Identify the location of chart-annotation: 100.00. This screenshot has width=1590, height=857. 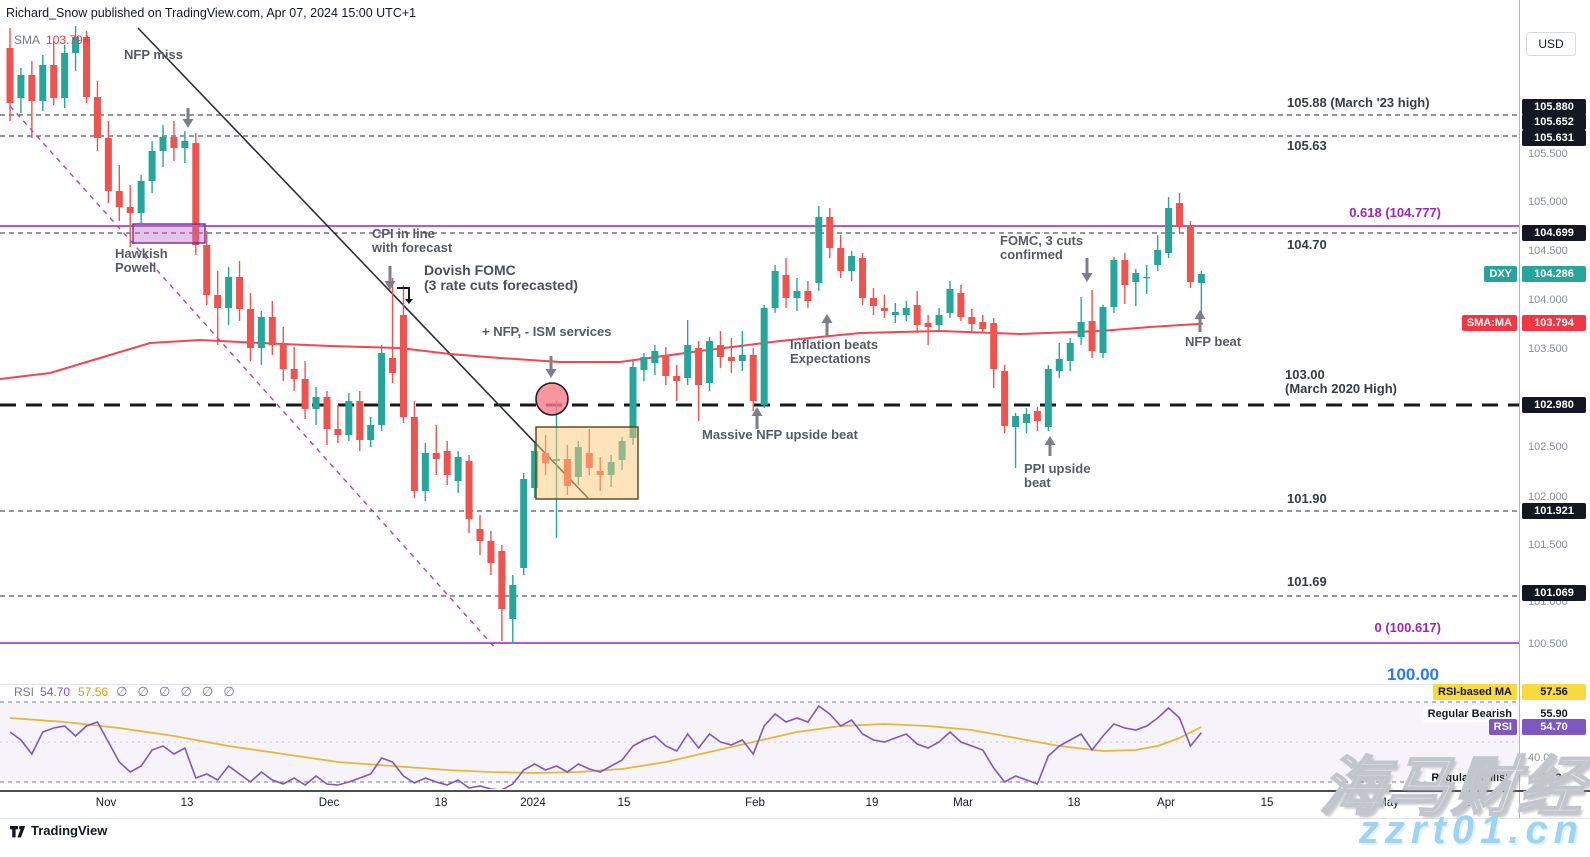
(1413, 674).